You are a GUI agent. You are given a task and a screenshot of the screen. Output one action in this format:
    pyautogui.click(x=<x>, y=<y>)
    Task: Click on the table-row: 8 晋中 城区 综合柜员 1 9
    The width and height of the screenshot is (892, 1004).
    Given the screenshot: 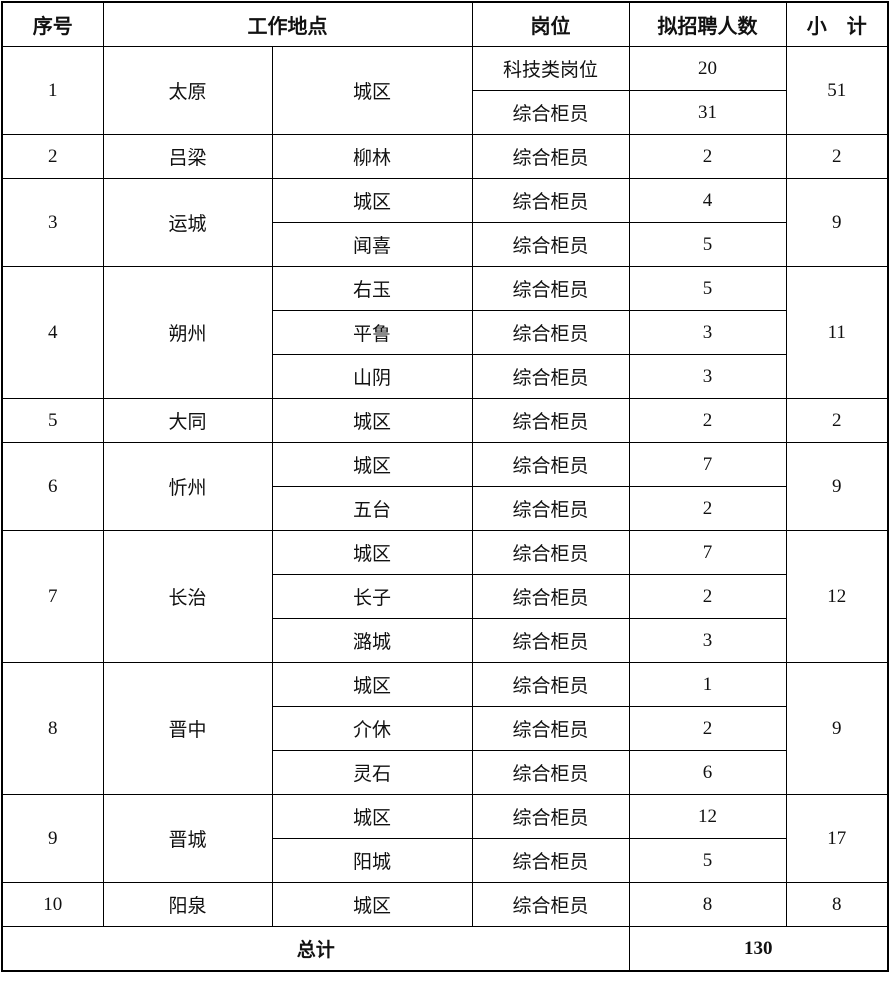 What is the action you would take?
    pyautogui.click(x=445, y=728)
    